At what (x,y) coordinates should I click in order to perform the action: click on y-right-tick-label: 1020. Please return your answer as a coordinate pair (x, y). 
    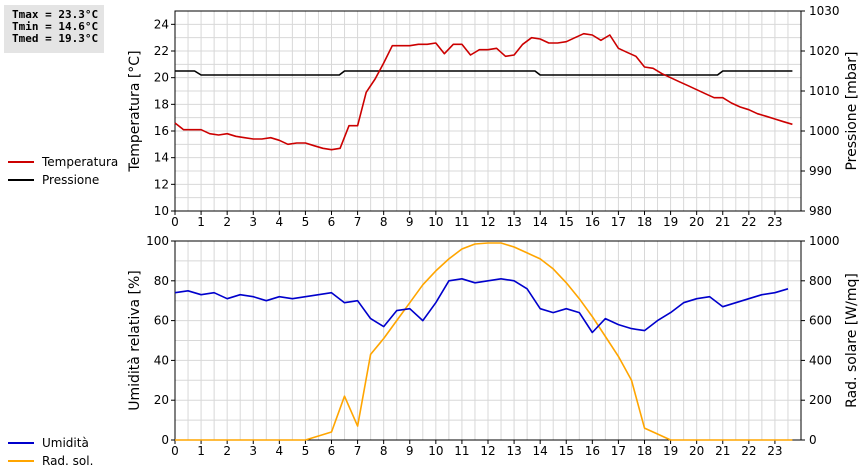
    Looking at the image, I should click on (824, 51).